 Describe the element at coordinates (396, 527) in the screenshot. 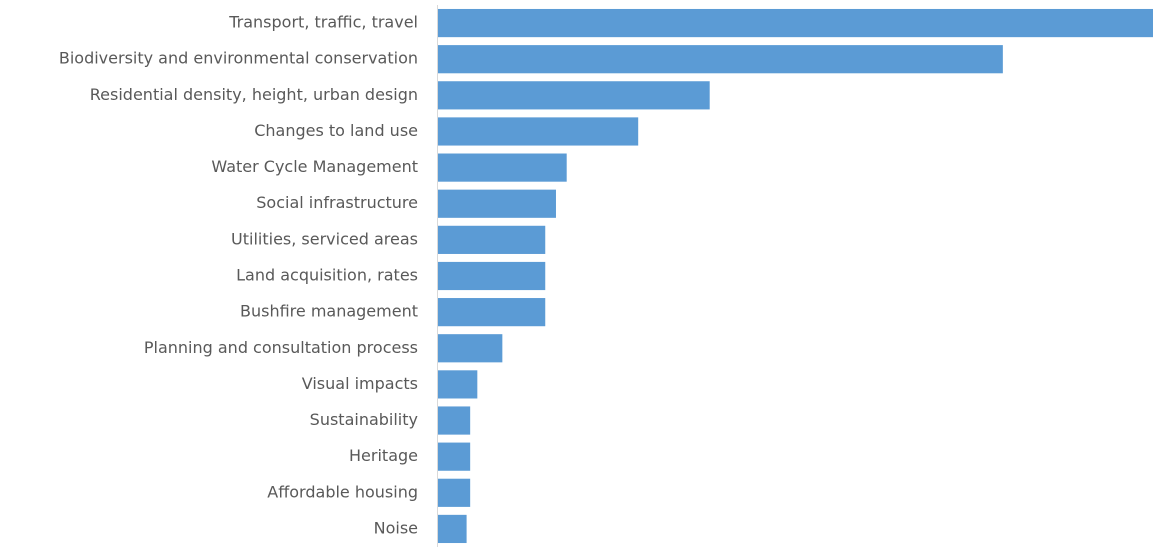

I see `category-label-14: Noise` at that location.